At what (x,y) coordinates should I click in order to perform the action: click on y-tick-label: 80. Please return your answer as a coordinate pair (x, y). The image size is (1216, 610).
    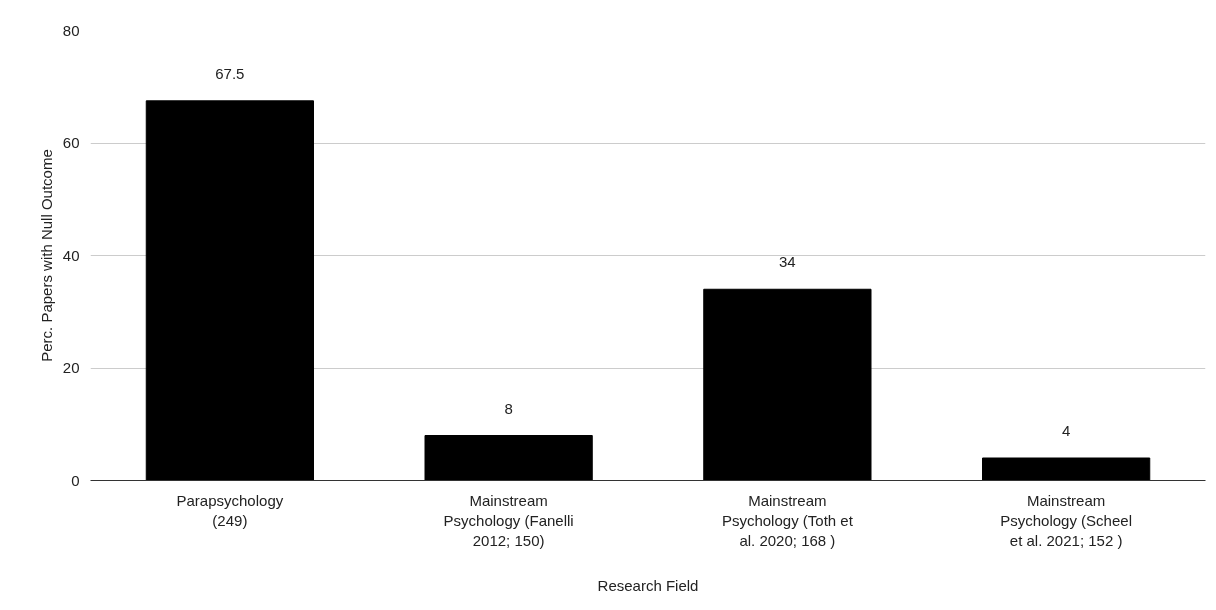
    Looking at the image, I should click on (71, 30).